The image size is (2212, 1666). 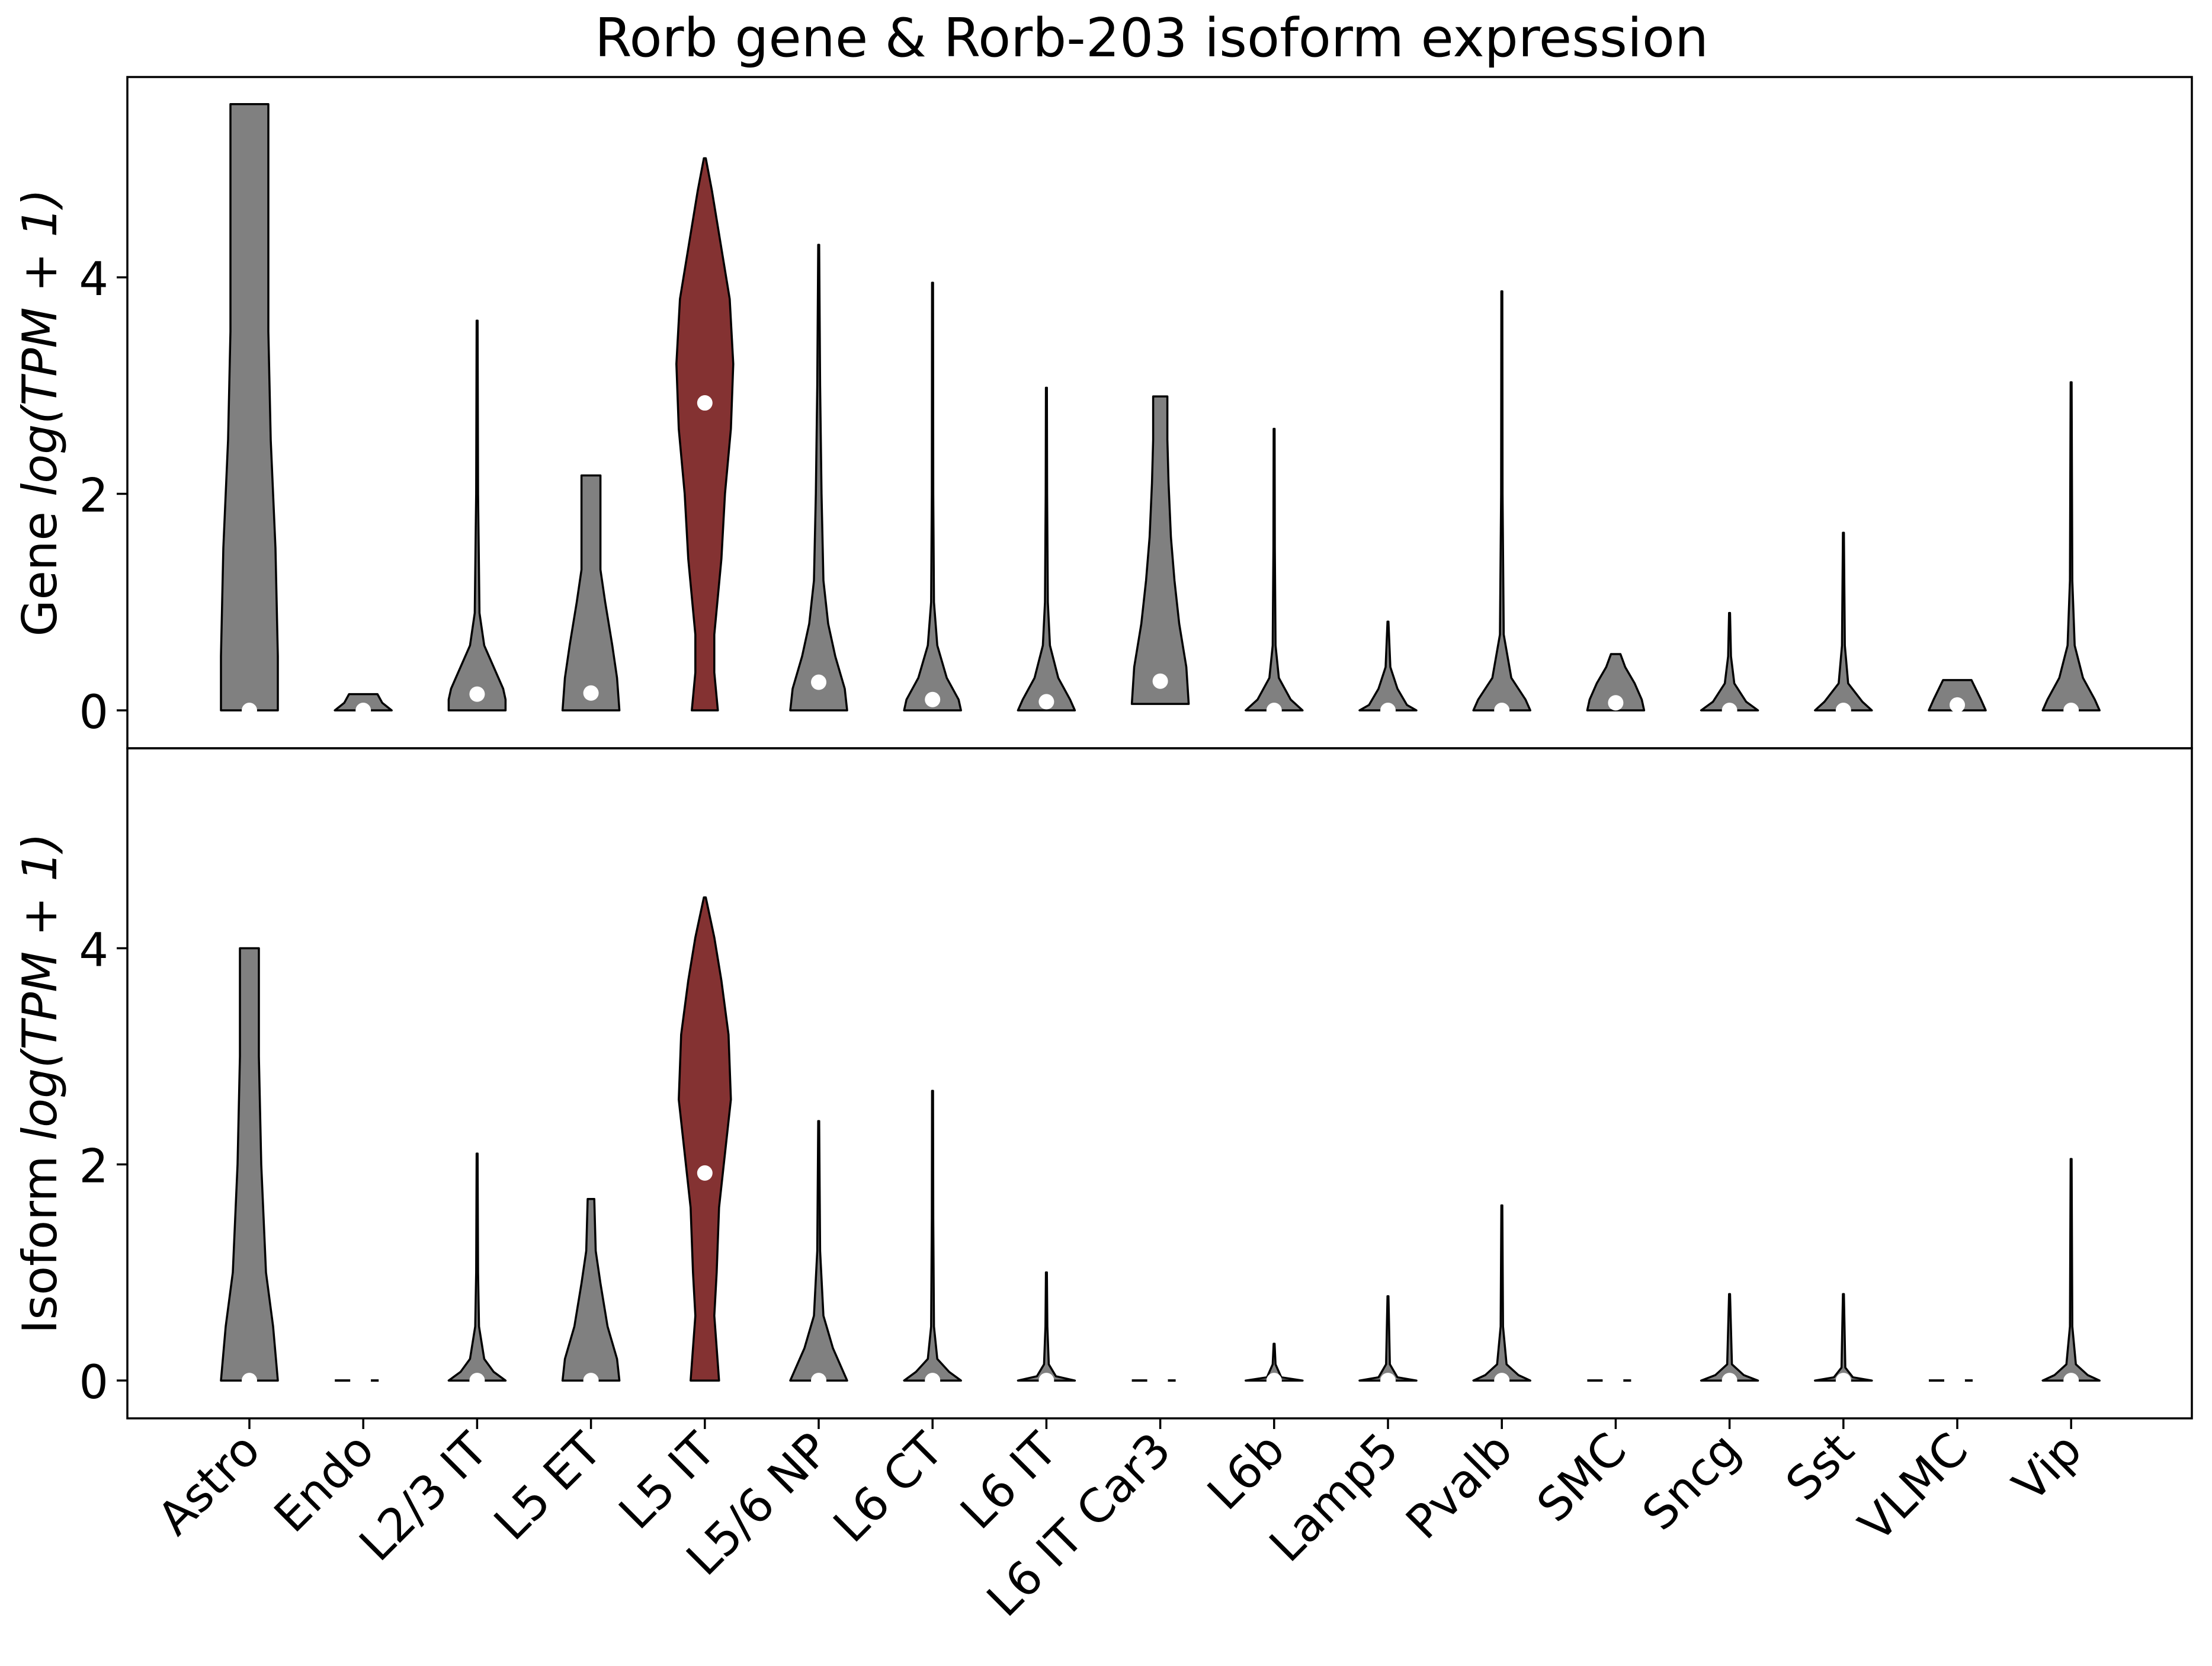 I want to click on violin-isoform-l6-it-car3, so click(x=1160, y=1381).